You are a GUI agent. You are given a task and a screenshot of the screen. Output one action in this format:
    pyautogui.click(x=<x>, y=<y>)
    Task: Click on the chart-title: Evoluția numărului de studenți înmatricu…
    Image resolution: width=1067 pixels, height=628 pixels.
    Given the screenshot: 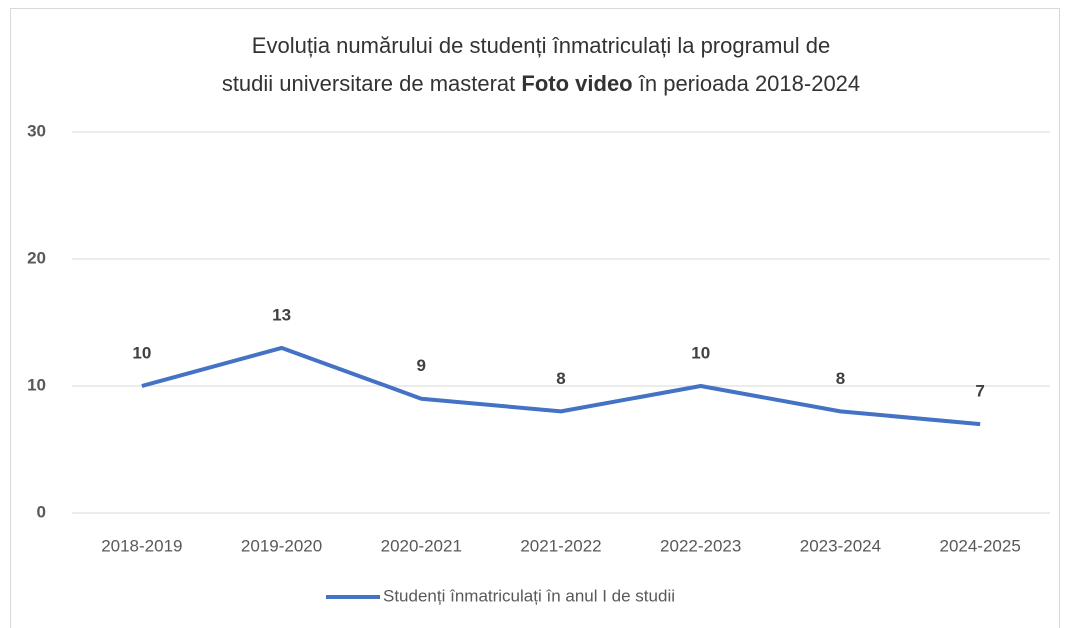 What is the action you would take?
    pyautogui.click(x=541, y=45)
    